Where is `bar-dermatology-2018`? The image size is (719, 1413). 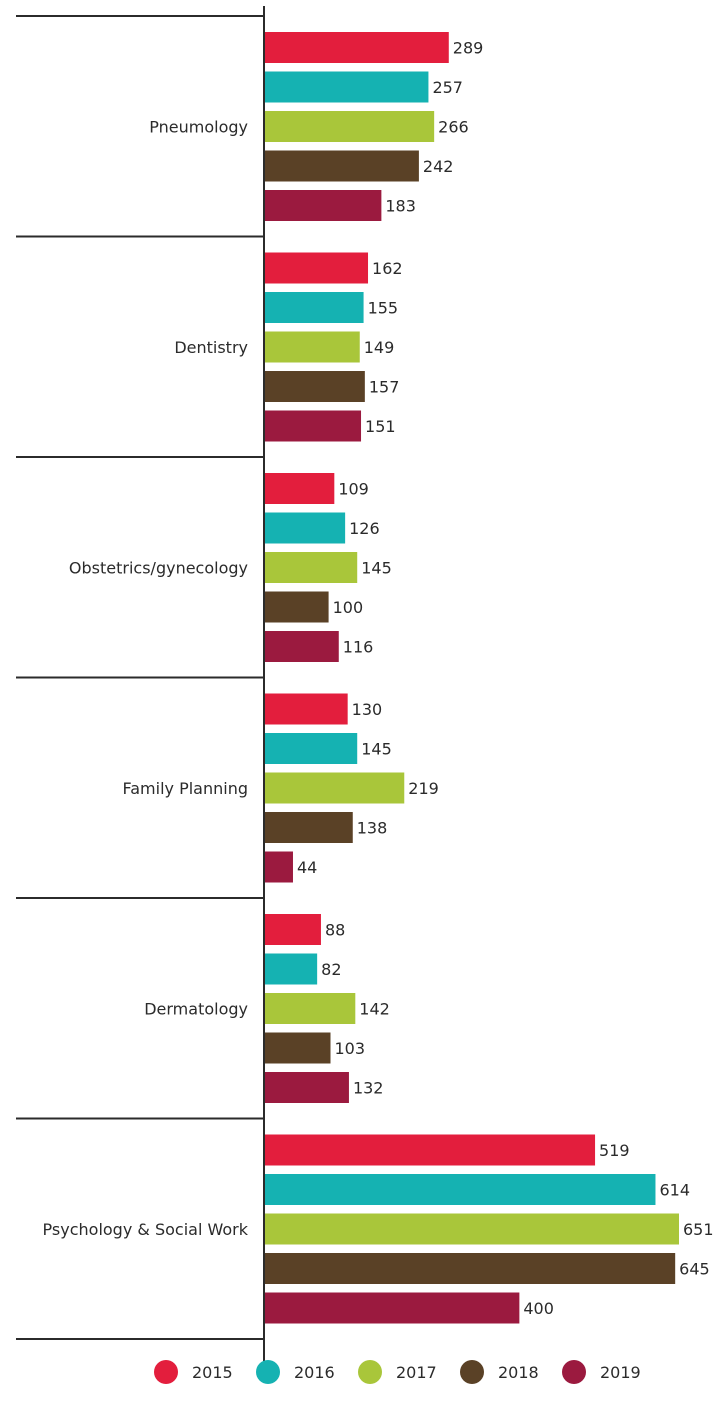 bar-dermatology-2018 is located at coordinates (298, 1048).